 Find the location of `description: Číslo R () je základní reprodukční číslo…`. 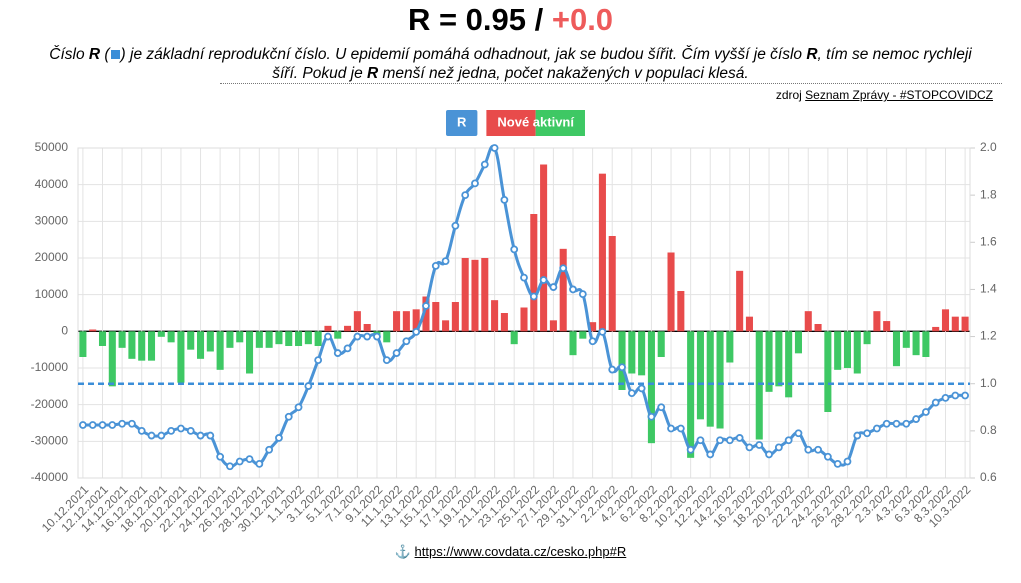

description: Číslo R () je základní reprodukční číslo… is located at coordinates (510, 64).